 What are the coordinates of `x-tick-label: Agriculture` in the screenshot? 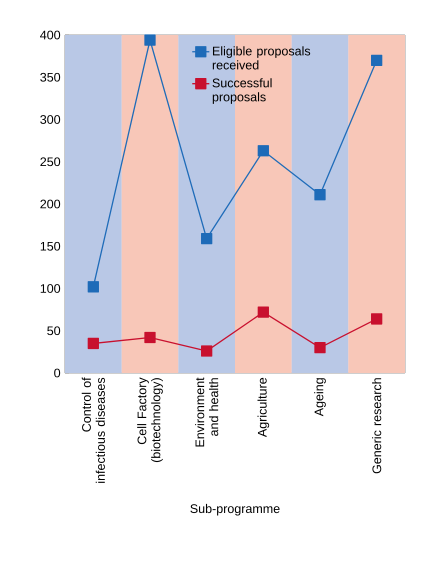 It's located at (263, 408).